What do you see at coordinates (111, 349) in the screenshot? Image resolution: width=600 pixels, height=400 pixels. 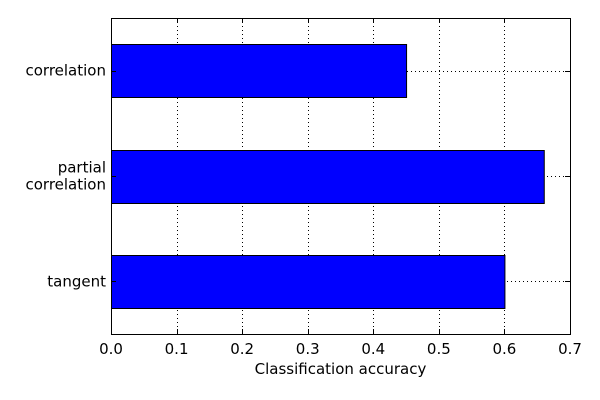 I see `x-tick-label: 0.0` at bounding box center [111, 349].